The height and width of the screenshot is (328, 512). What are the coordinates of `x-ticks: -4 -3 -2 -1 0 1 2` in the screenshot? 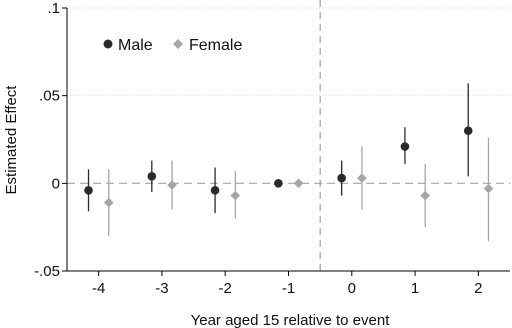 It's located at (287, 284).